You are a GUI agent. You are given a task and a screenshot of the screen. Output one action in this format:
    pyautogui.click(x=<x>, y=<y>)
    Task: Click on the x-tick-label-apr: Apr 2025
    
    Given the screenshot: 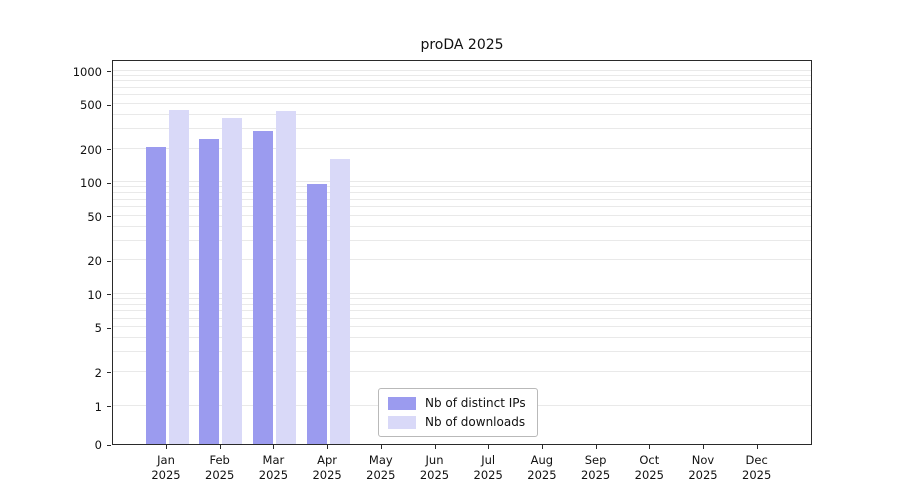 What is the action you would take?
    pyautogui.click(x=327, y=467)
    